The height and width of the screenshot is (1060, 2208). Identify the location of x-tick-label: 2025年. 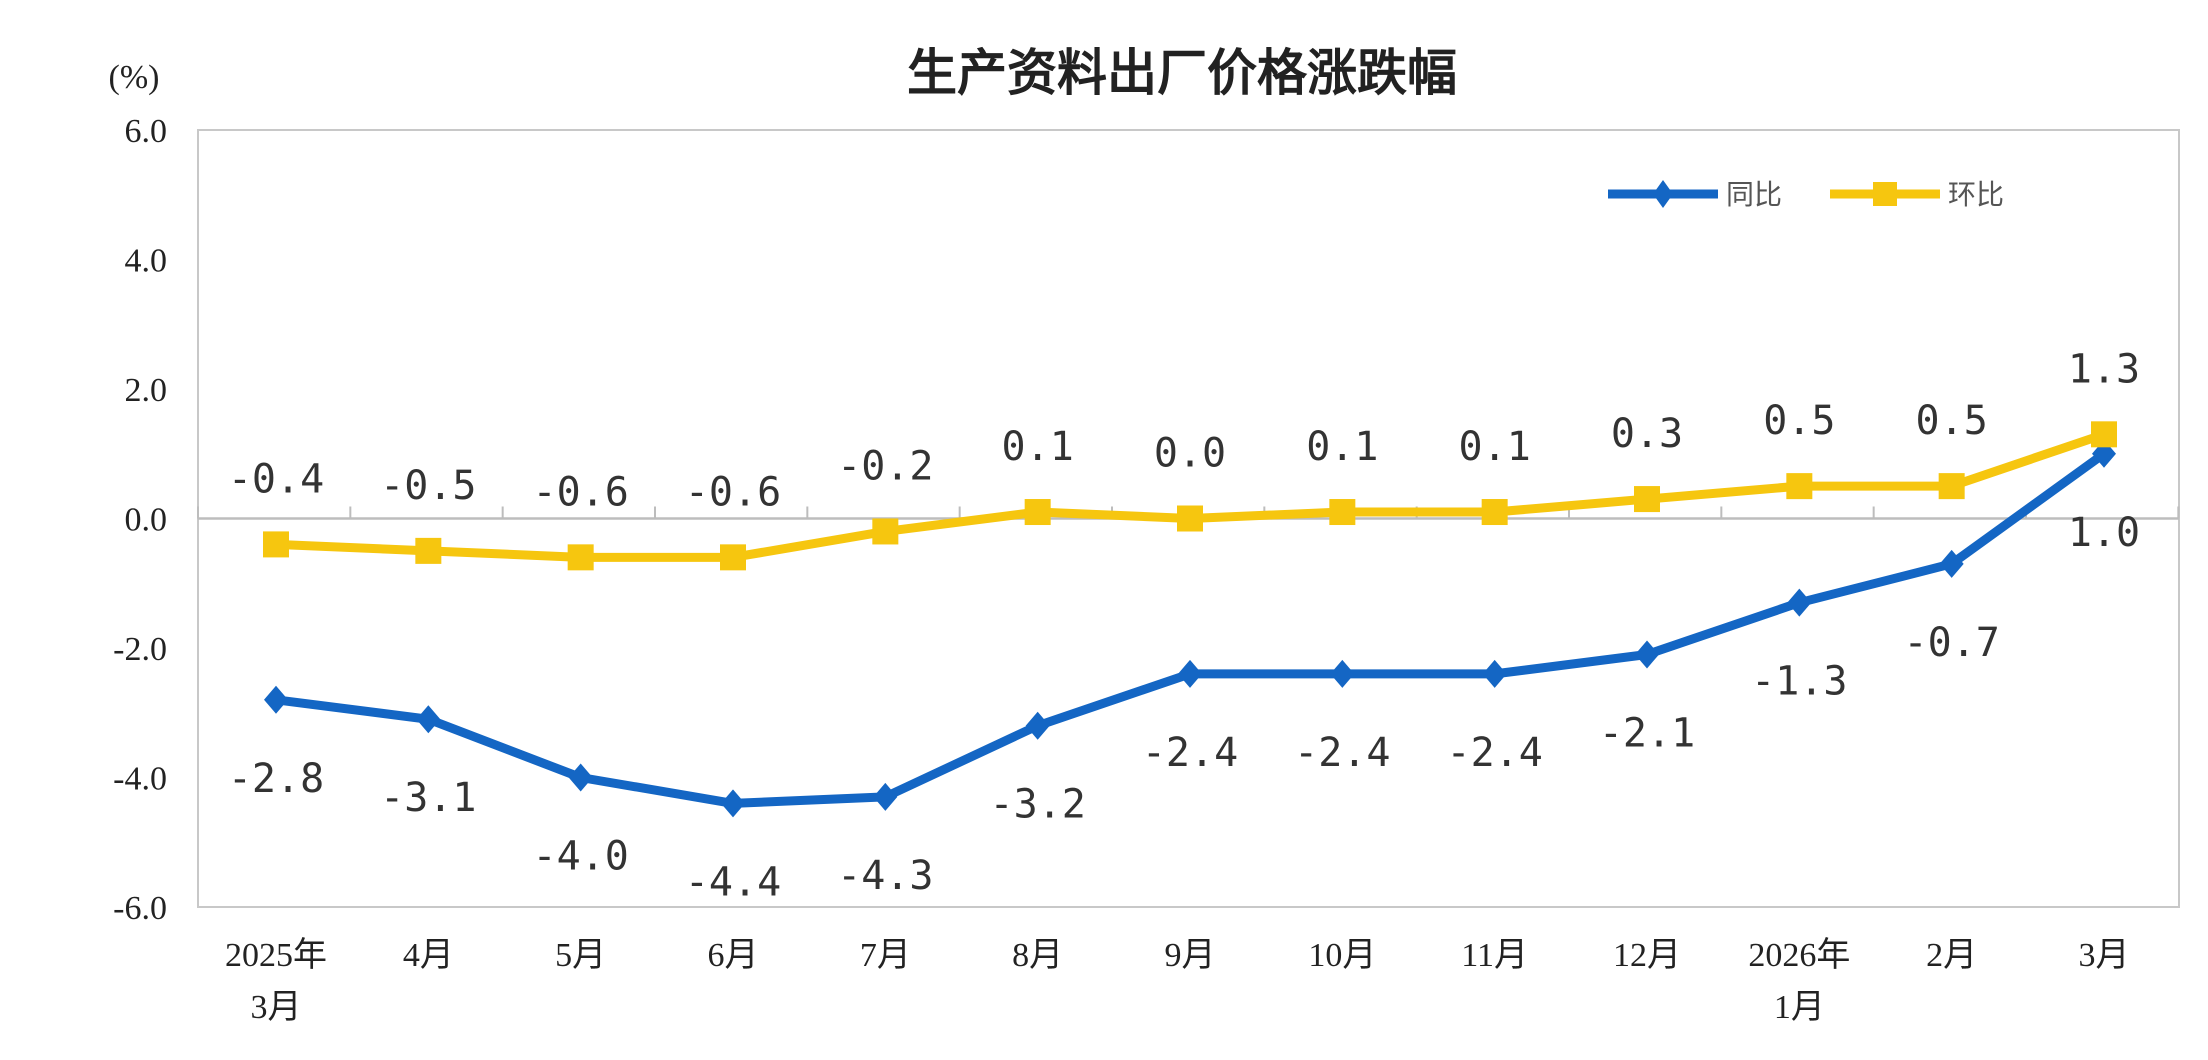
(276, 955).